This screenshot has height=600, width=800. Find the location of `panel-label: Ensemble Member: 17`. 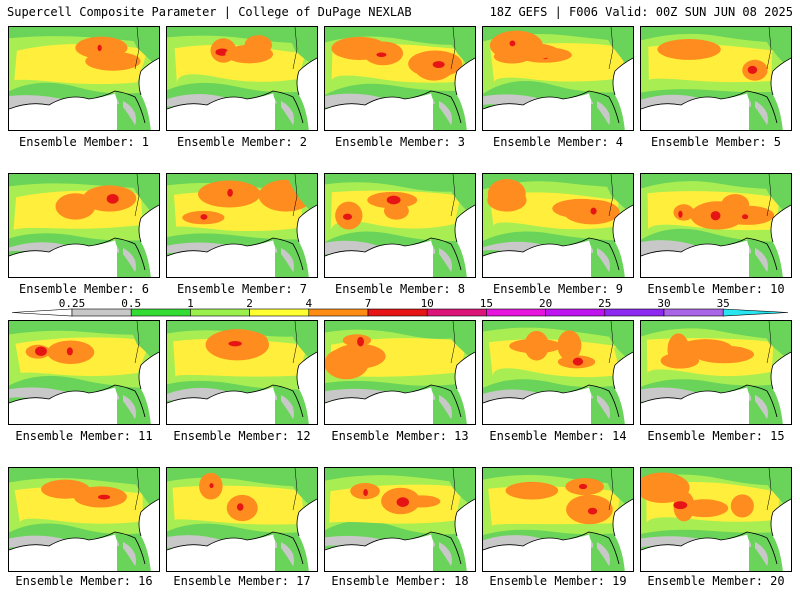

panel-label: Ensemble Member: 17 is located at coordinates (242, 581).